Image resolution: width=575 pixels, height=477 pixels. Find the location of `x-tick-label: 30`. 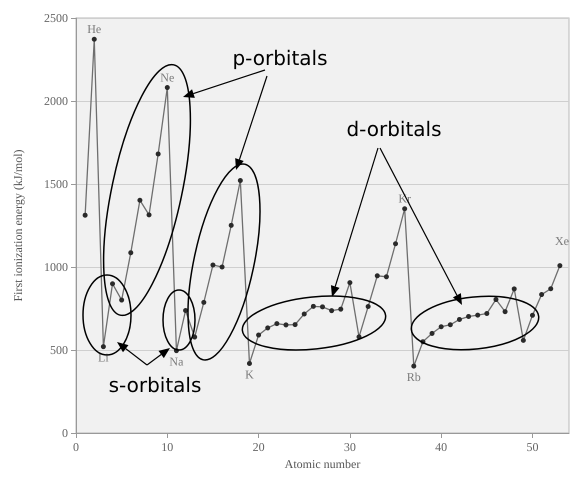

x-tick-label: 30 is located at coordinates (350, 447).